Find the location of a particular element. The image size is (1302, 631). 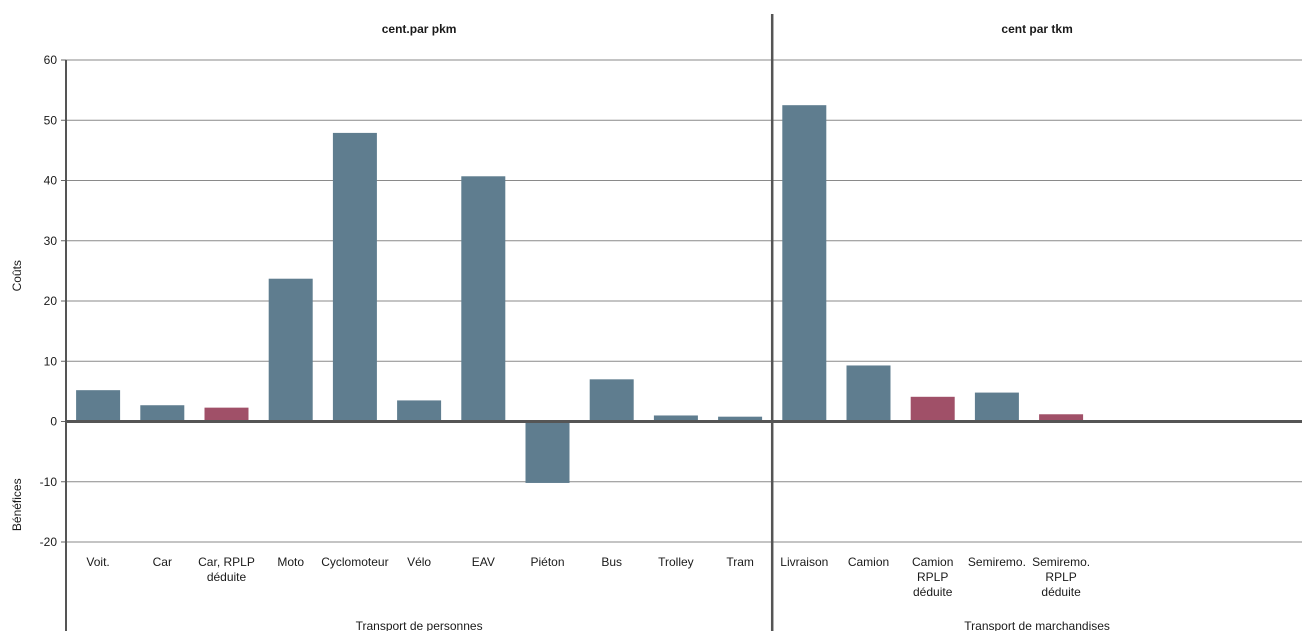

section-title: cent.par pkm is located at coordinates (419, 29).